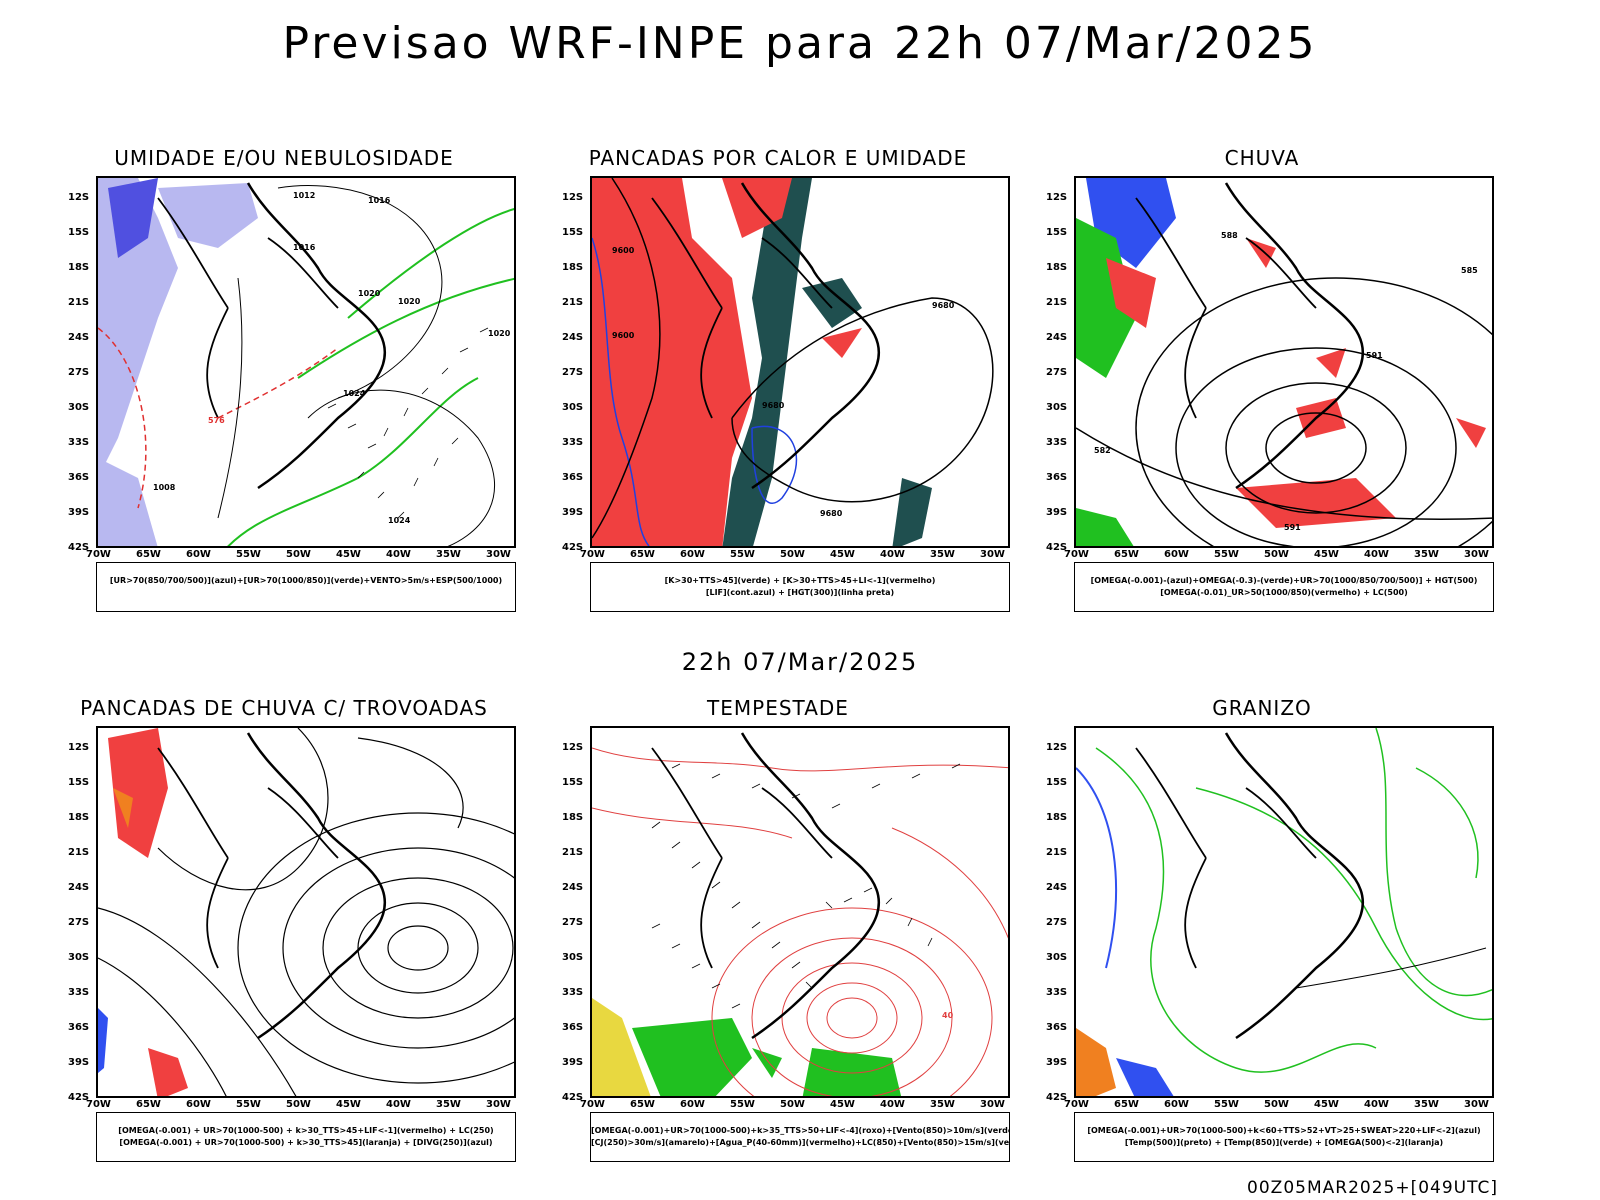 The width and height of the screenshot is (1600, 1200). I want to click on contour-label: 1016, so click(304, 247).